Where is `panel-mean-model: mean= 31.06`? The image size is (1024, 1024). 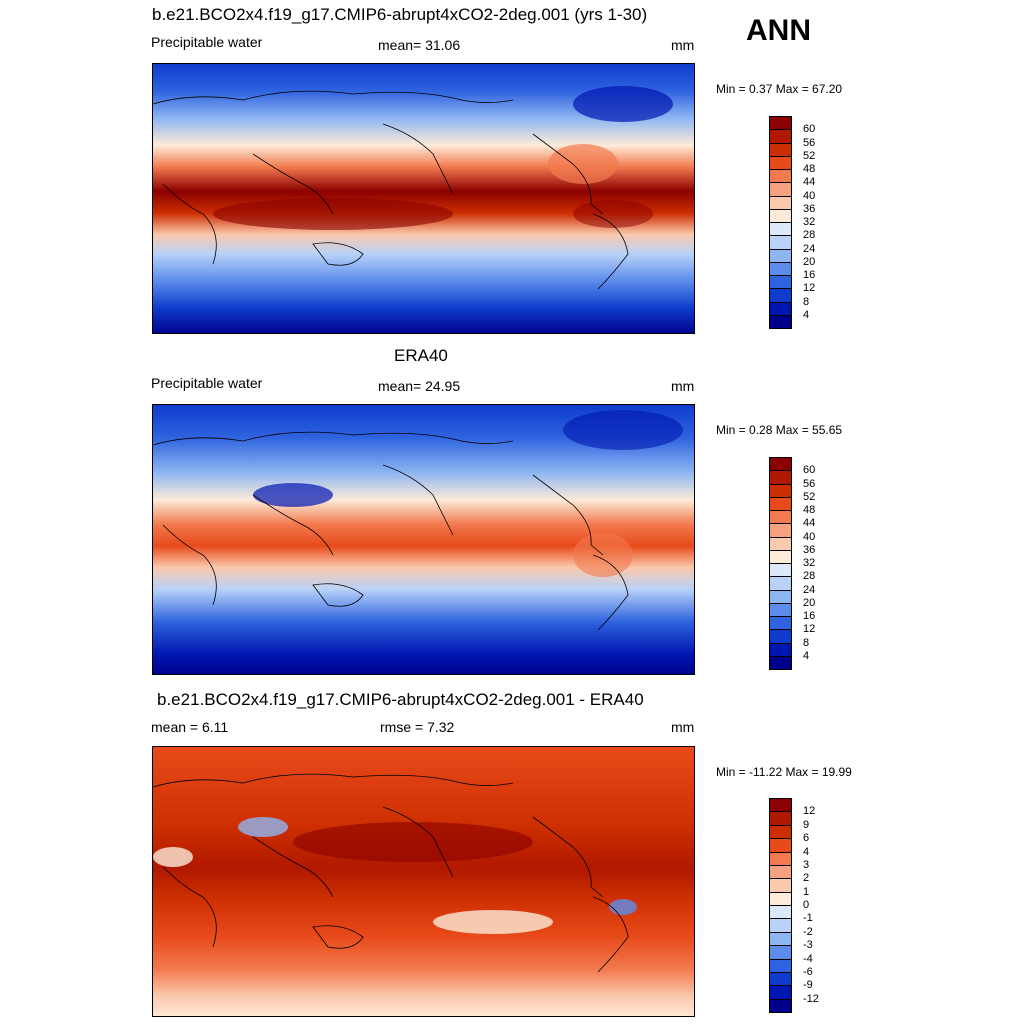
panel-mean-model: mean= 31.06 is located at coordinates (419, 45).